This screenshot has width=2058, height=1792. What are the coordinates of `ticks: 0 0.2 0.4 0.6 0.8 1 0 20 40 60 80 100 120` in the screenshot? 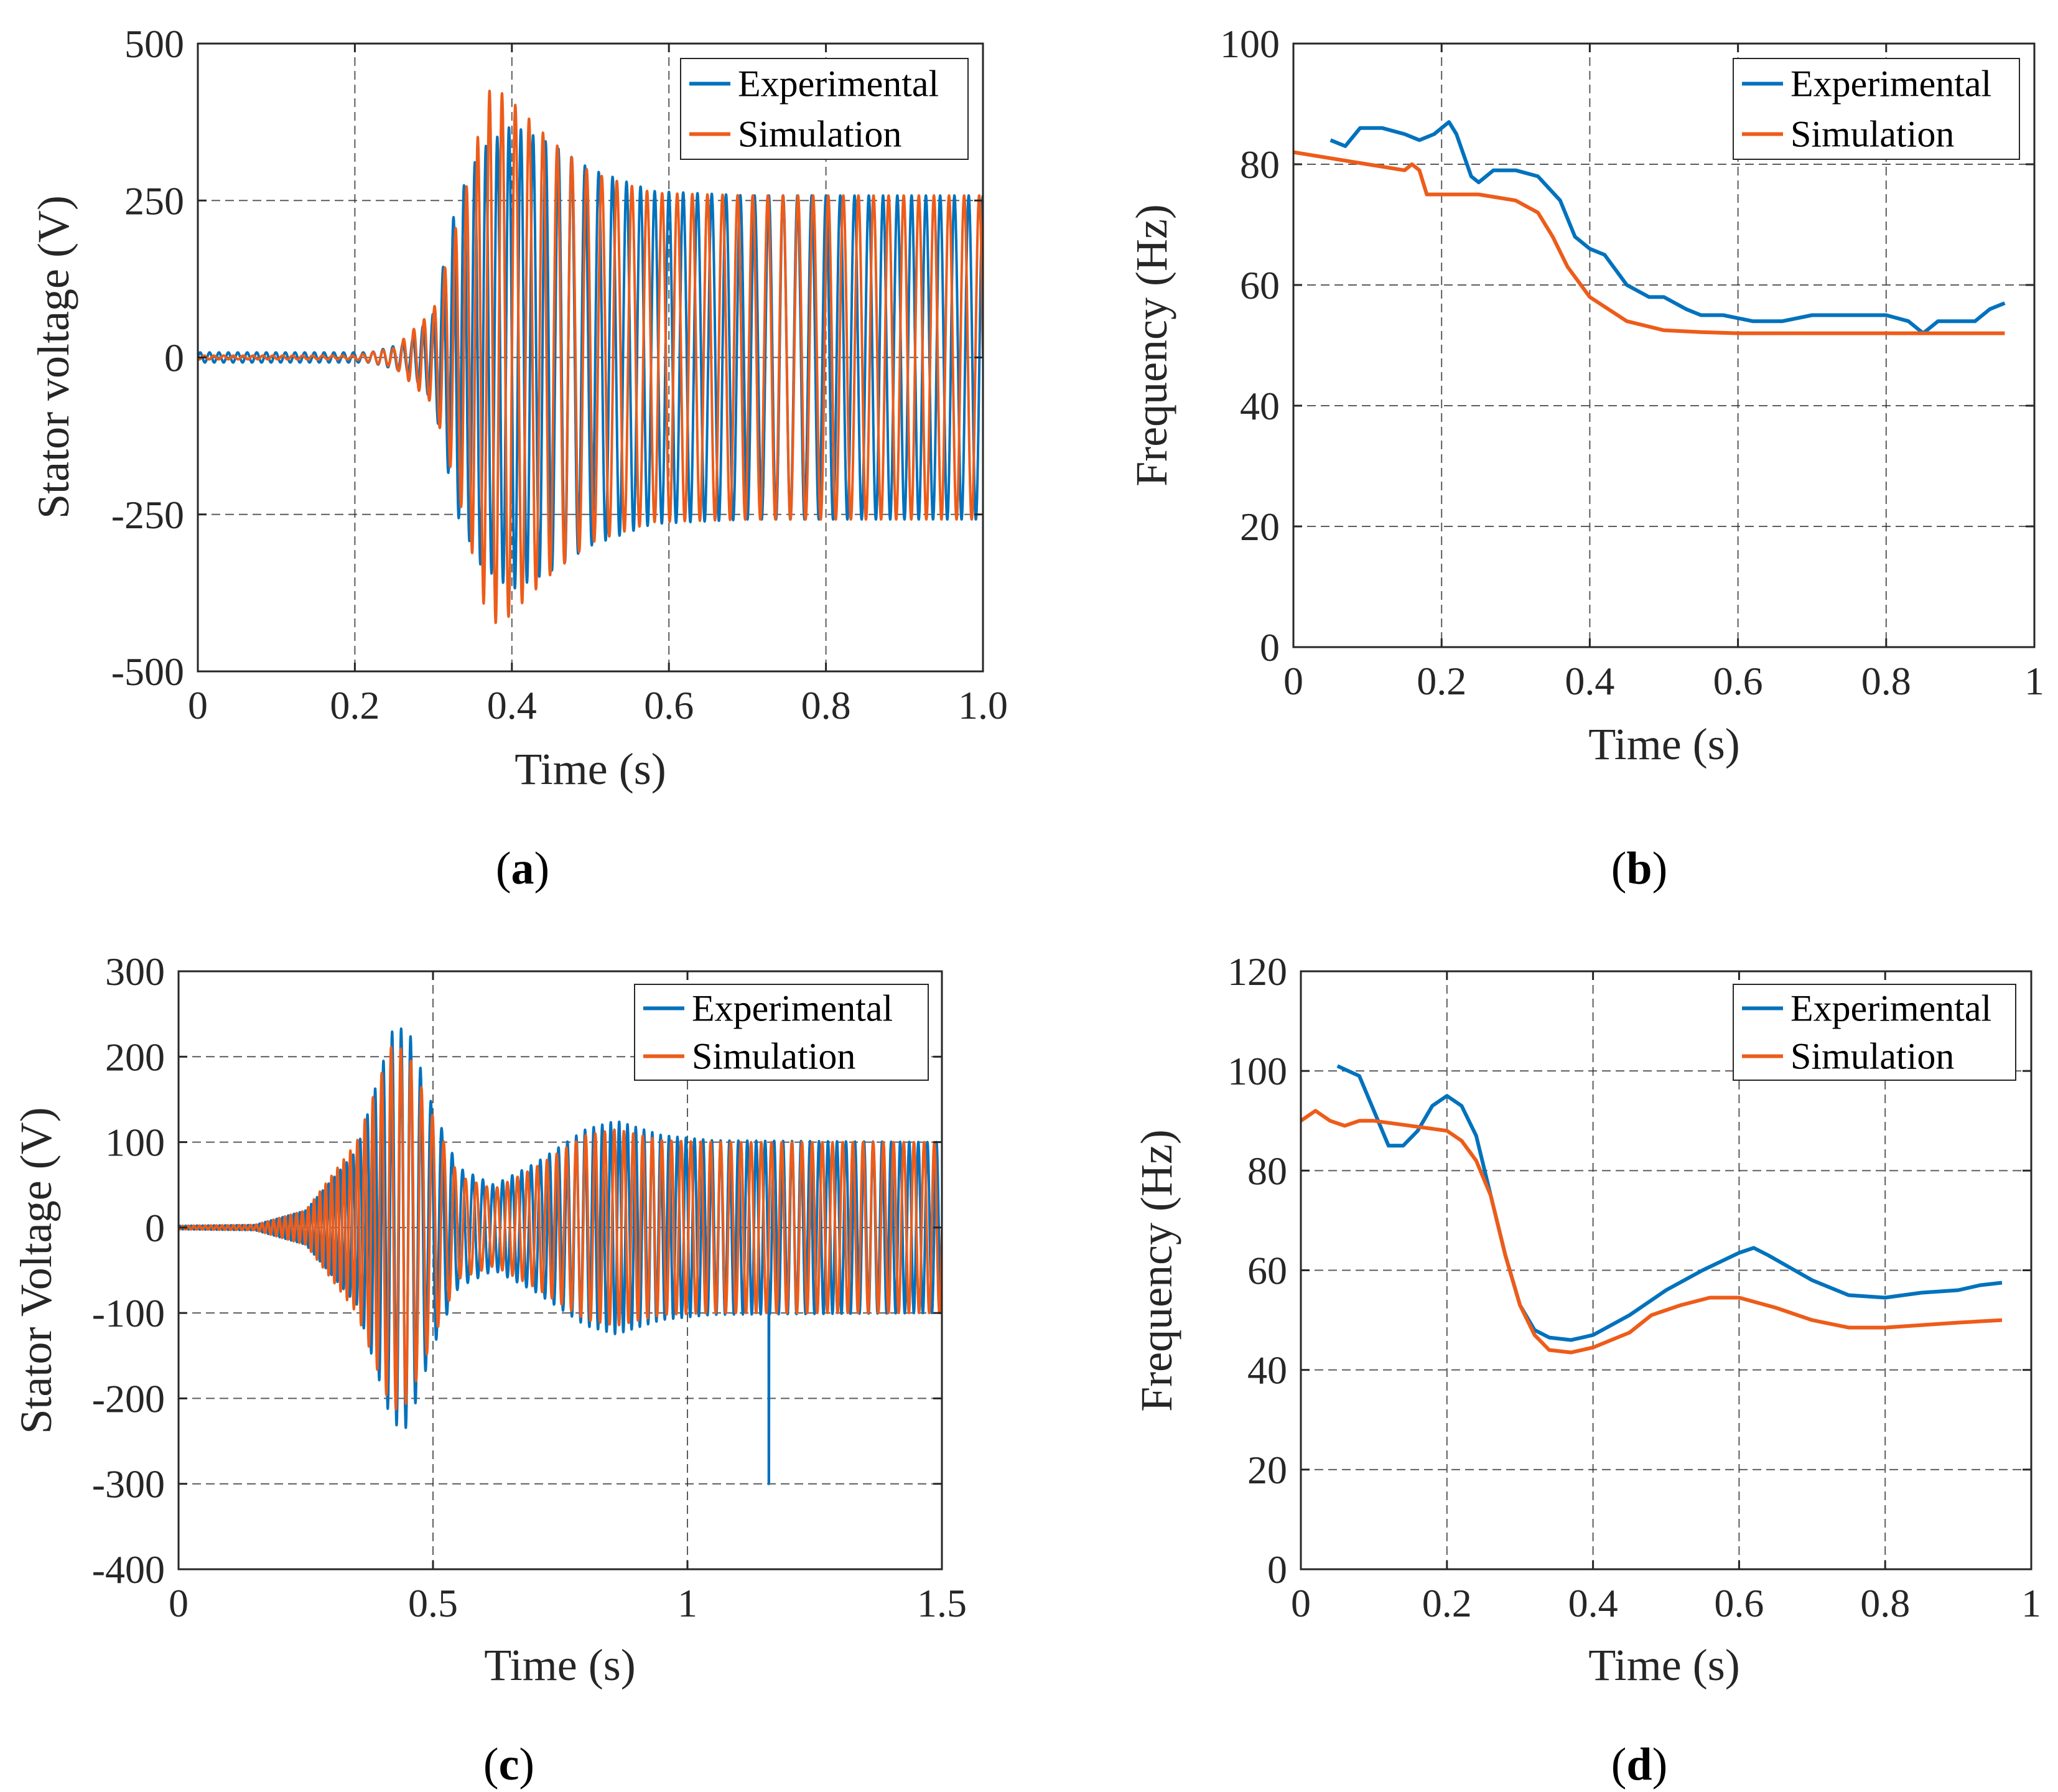 It's located at (1634, 1287).